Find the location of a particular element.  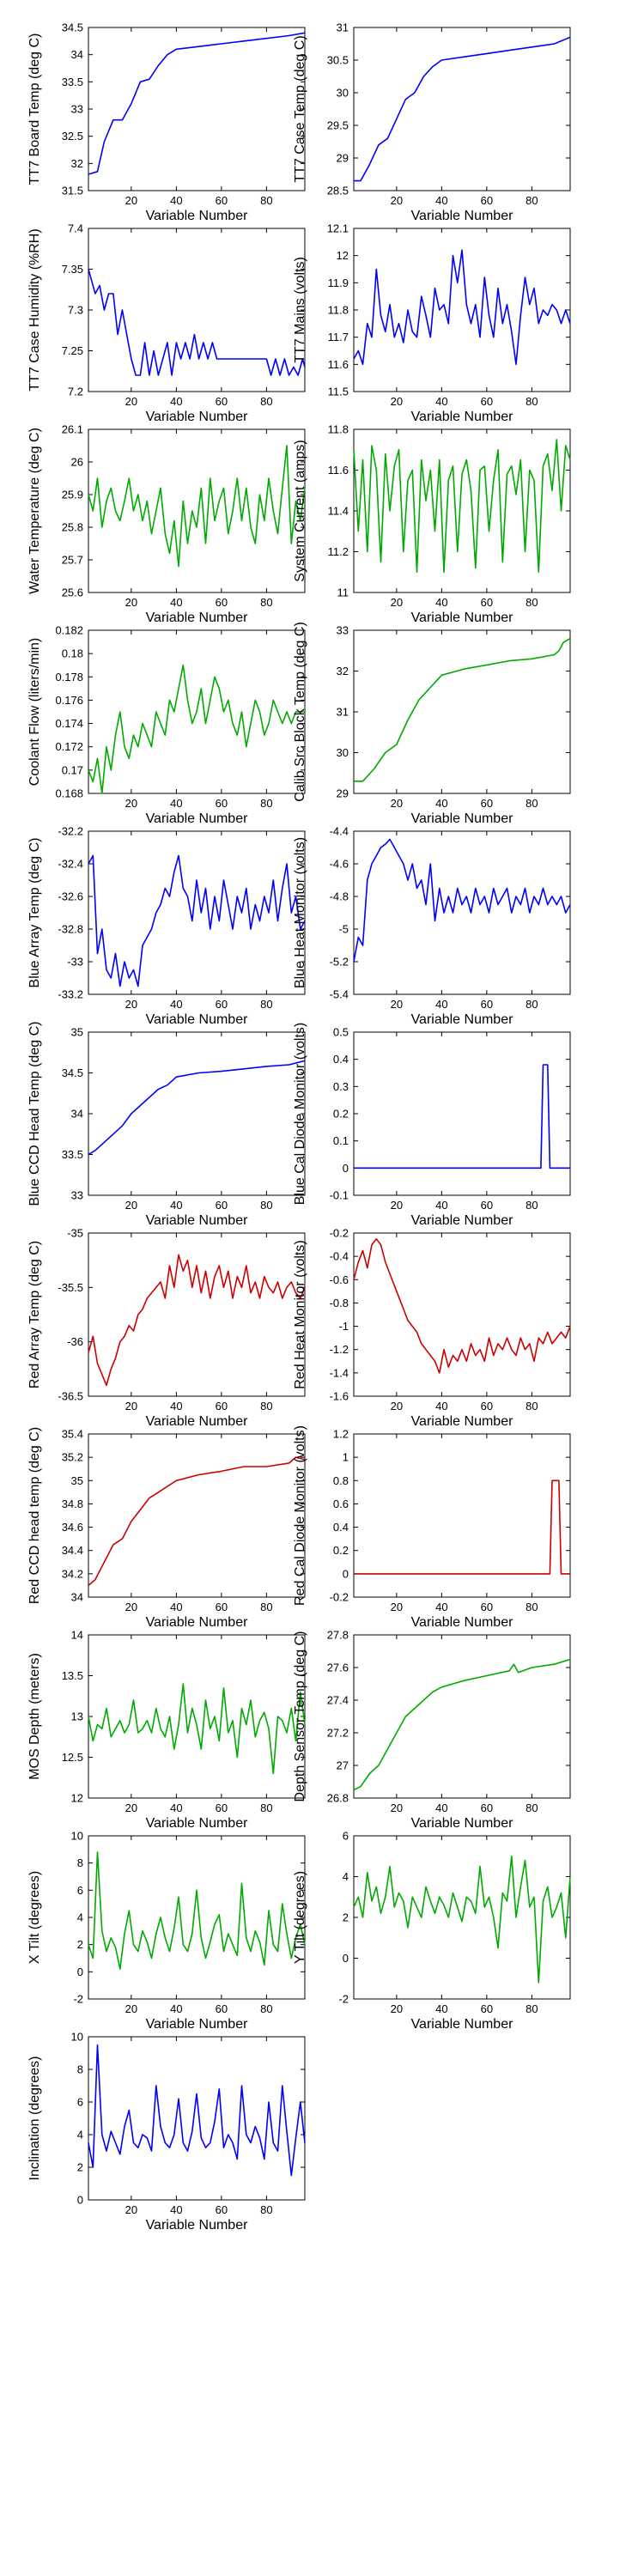

y-tick-label: -36.5 is located at coordinates (70, 1396).